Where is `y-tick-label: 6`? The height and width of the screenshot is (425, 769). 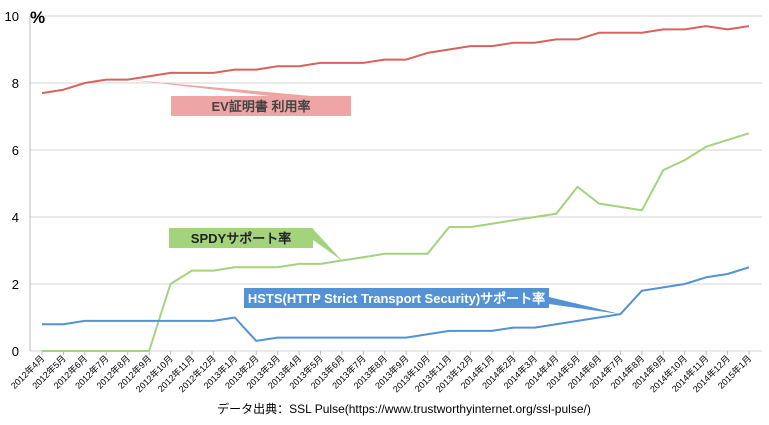 y-tick-label: 6 is located at coordinates (15, 150).